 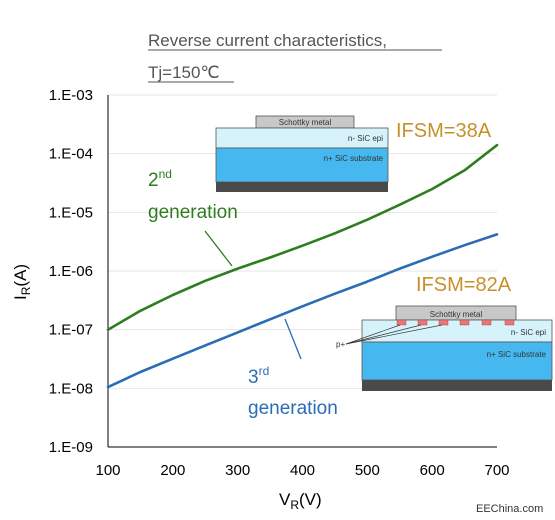 I want to click on diagram-gen3-backmetal, so click(x=457, y=385).